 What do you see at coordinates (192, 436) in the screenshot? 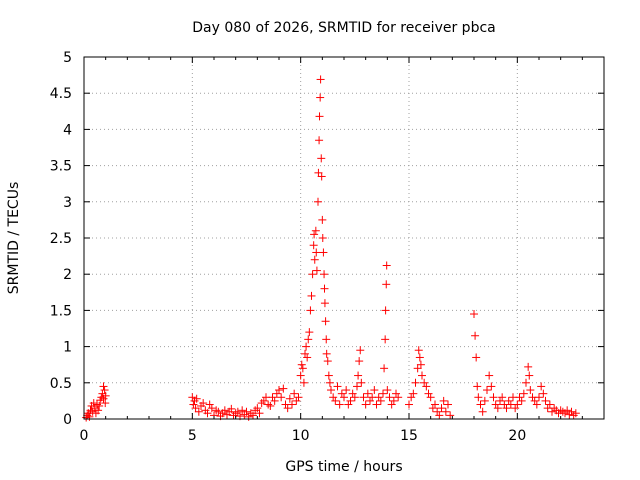
I see `x-tick-label: 5` at bounding box center [192, 436].